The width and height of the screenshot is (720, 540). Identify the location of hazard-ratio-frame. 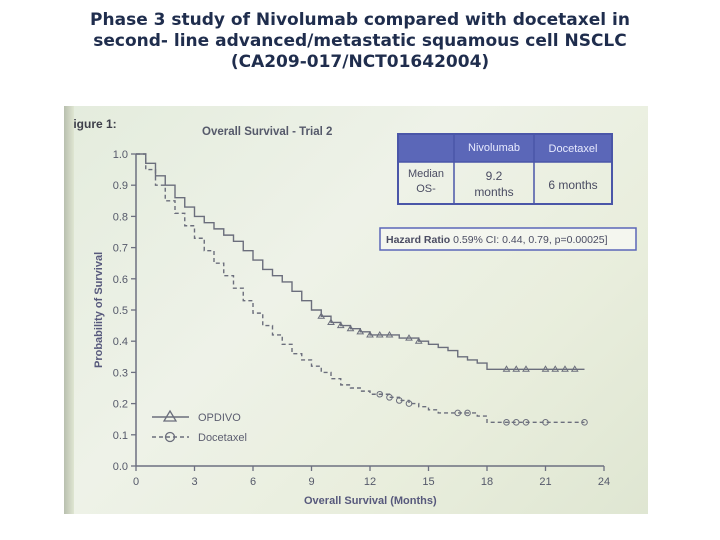
(508, 239).